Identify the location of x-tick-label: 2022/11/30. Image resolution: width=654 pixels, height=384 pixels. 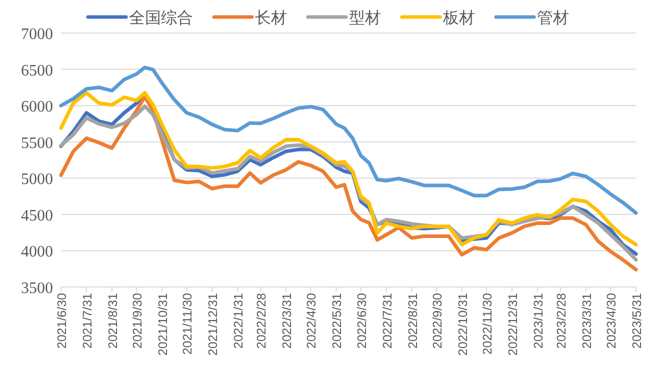
(487, 323).